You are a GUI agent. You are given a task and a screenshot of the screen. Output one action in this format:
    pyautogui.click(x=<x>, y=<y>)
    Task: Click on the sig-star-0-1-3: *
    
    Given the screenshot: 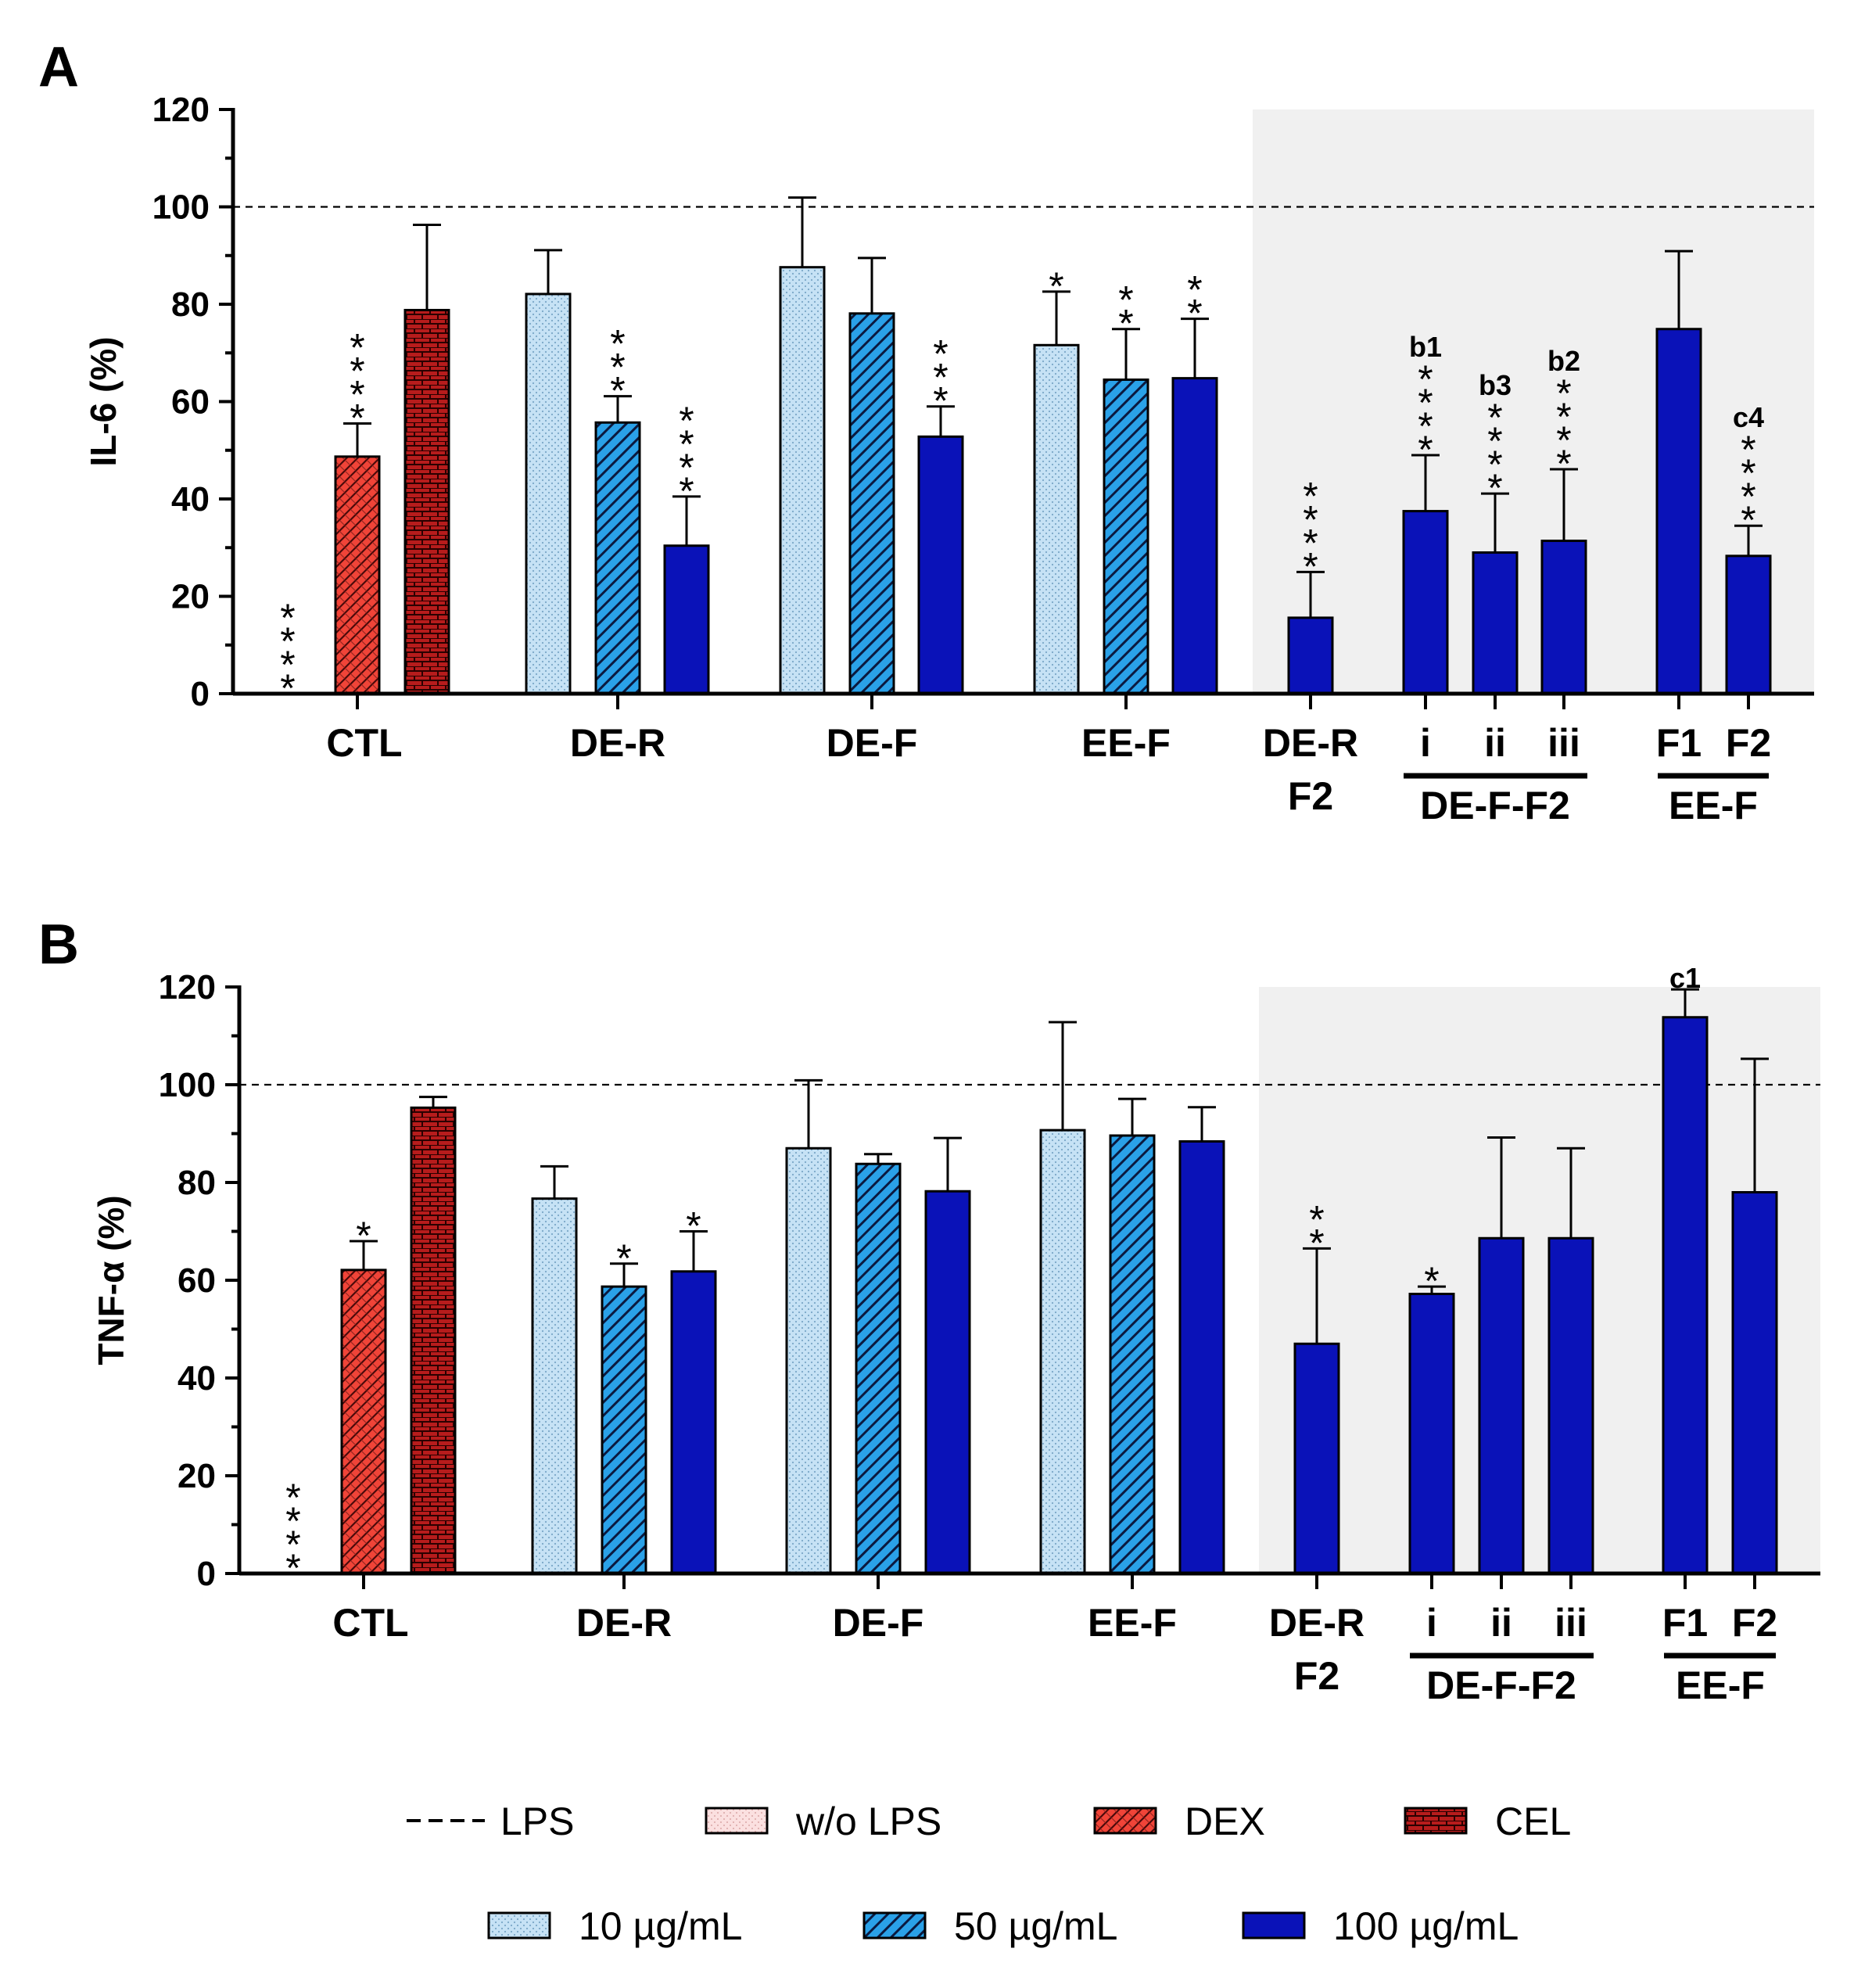 What is the action you would take?
    pyautogui.click(x=357, y=348)
    